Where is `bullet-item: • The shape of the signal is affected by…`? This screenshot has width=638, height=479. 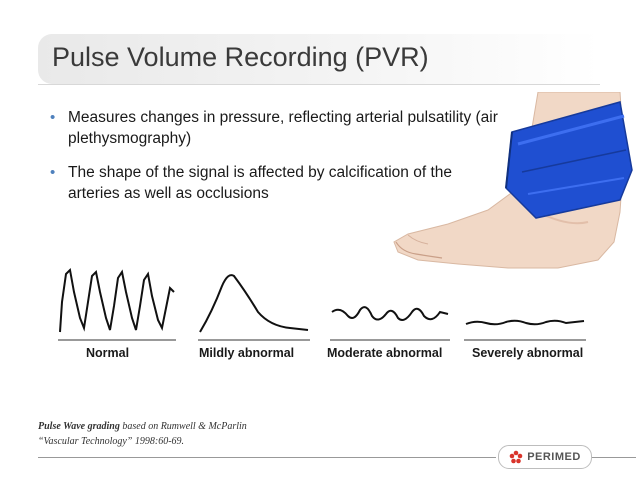 bullet-item: • The shape of the signal is affected by… is located at coordinates (275, 183).